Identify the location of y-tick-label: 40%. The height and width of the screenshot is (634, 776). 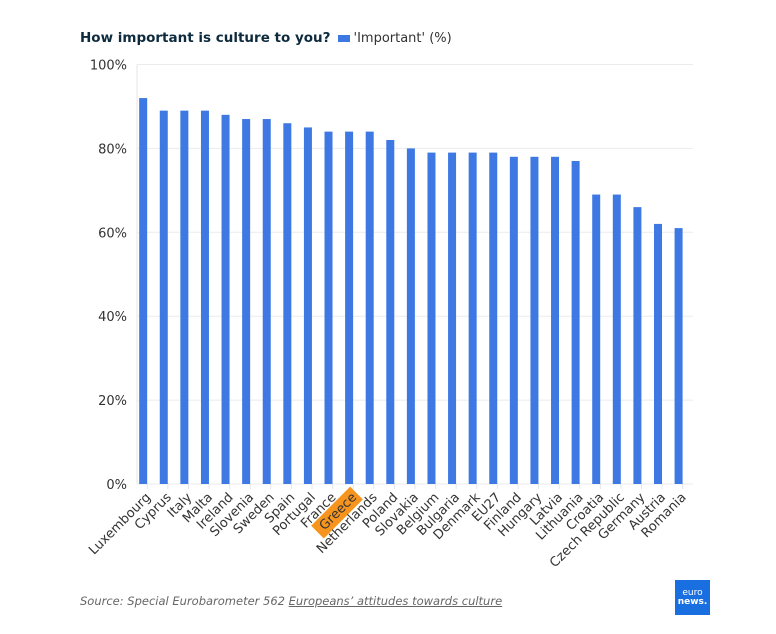
(112, 317).